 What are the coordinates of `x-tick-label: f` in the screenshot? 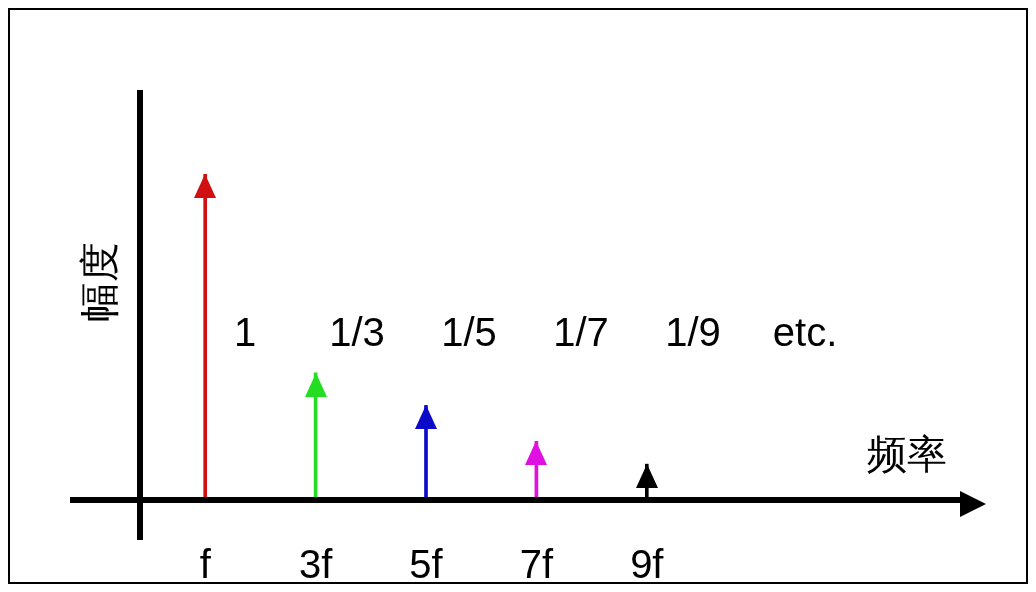 It's located at (205, 564).